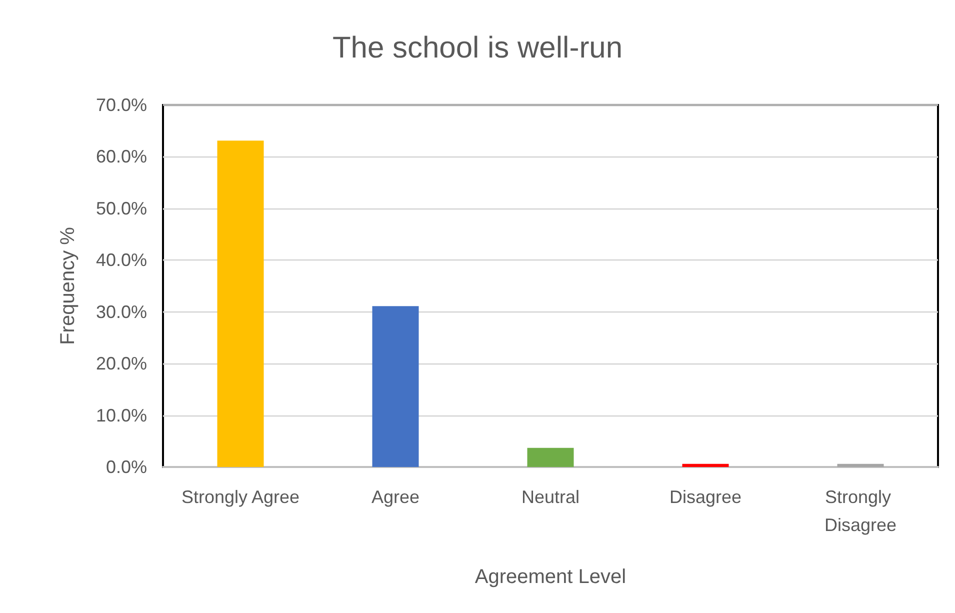  What do you see at coordinates (705, 497) in the screenshot?
I see `x-tick-label: Disagree` at bounding box center [705, 497].